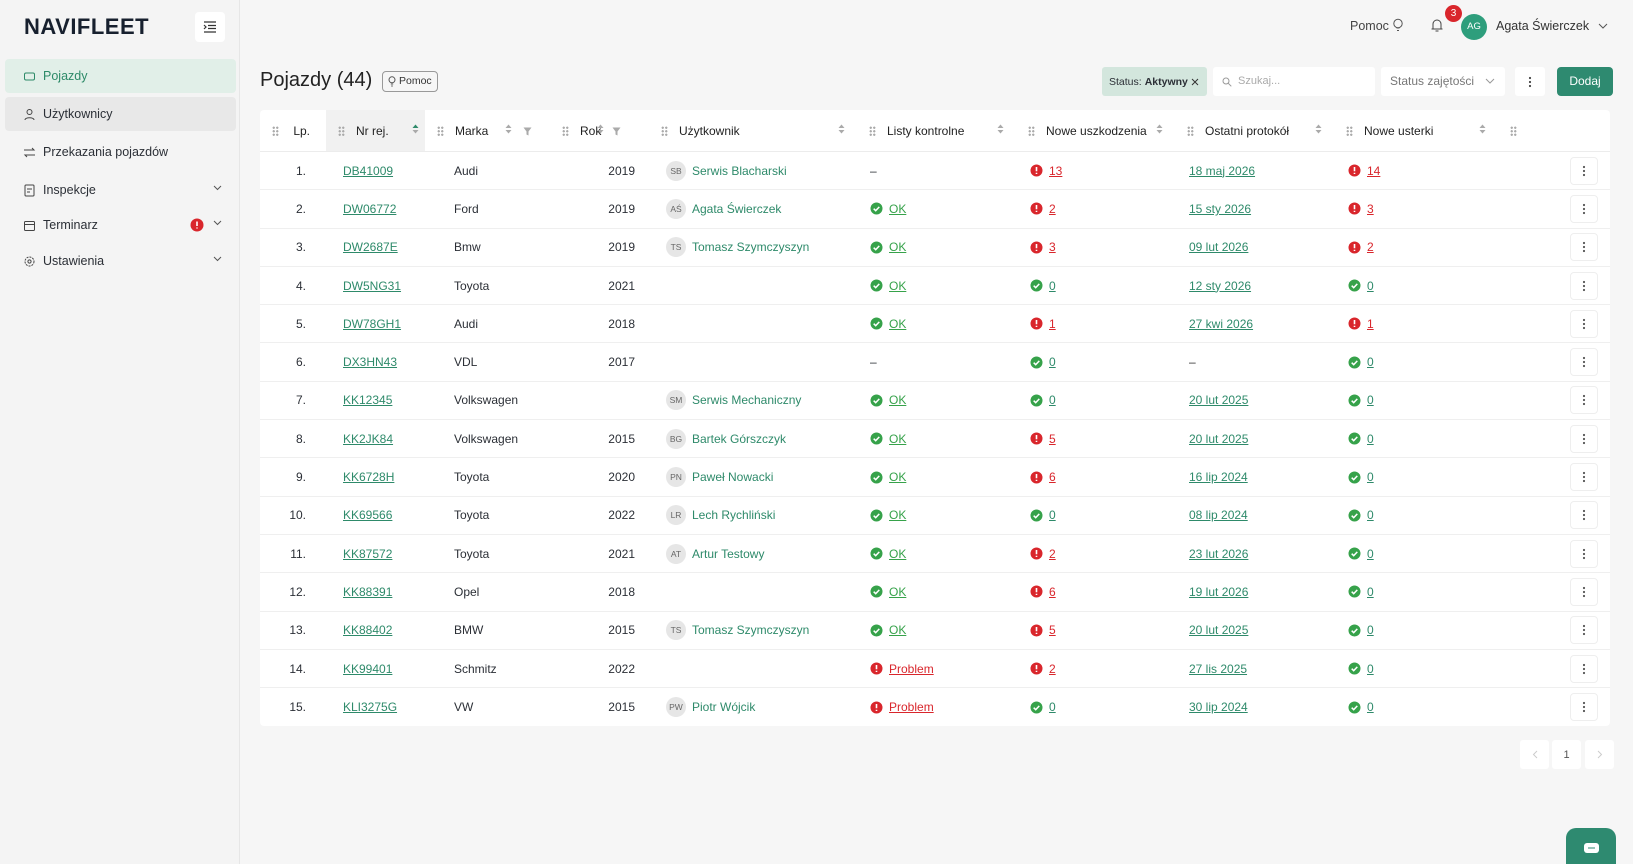 The height and width of the screenshot is (864, 1633). I want to click on header-cell: Użytkownik, so click(753, 130).